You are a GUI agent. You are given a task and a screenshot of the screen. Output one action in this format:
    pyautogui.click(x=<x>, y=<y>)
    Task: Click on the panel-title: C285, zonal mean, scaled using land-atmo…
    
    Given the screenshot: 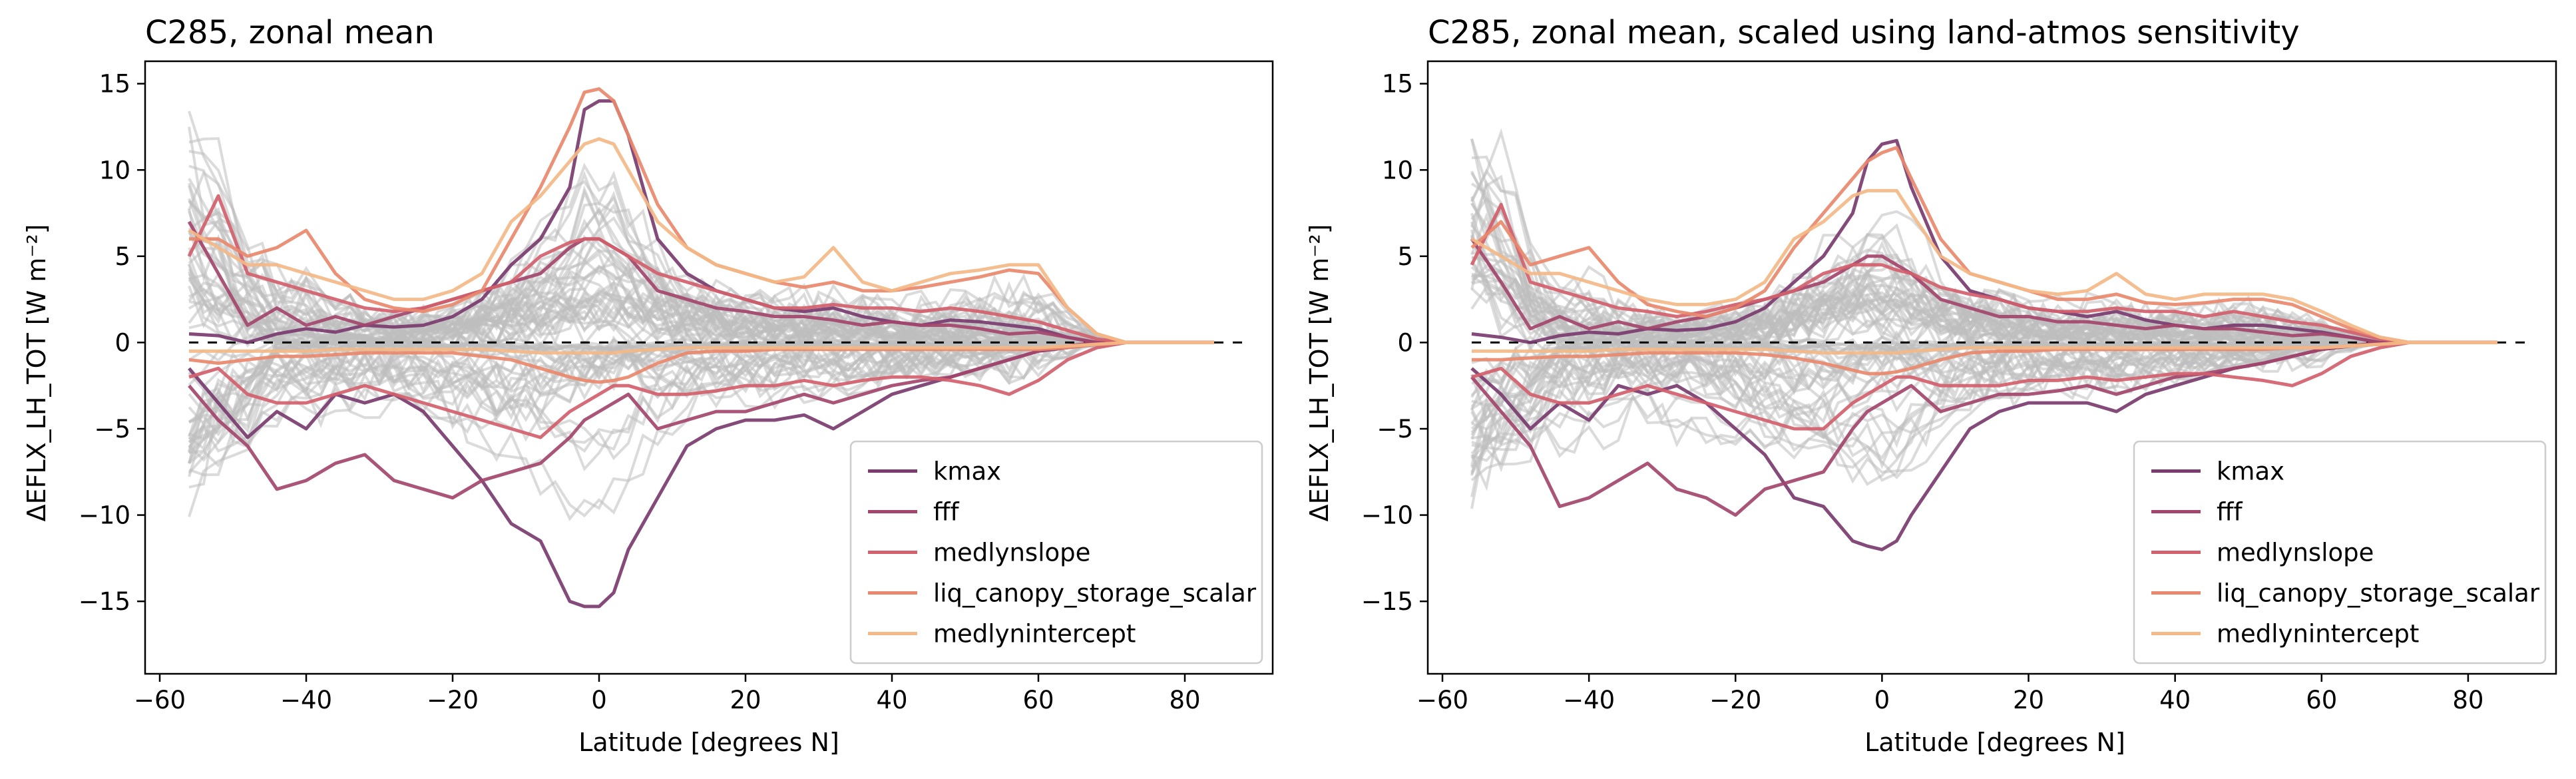 What is the action you would take?
    pyautogui.click(x=1864, y=32)
    